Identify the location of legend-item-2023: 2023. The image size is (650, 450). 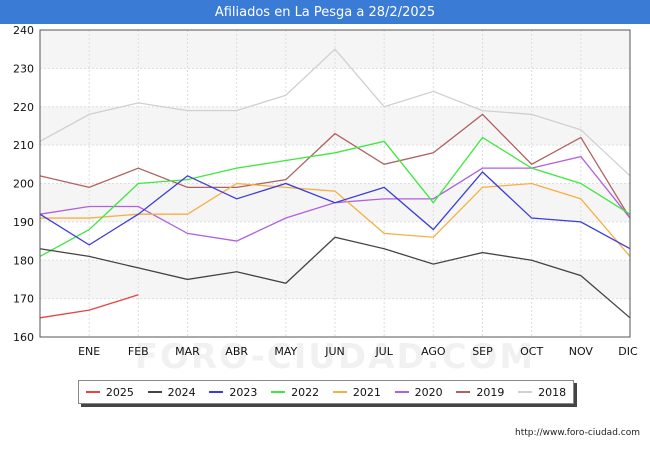
(233, 392).